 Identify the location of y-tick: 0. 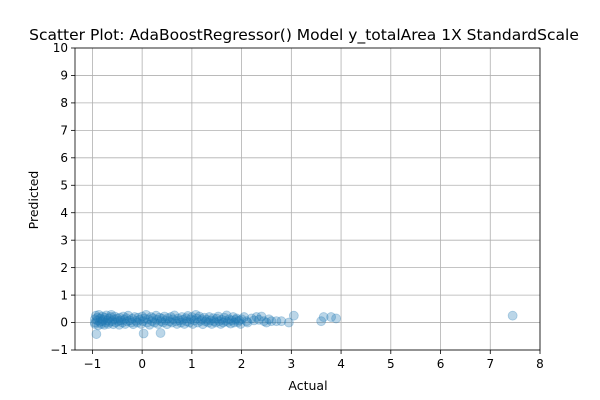
(67, 323).